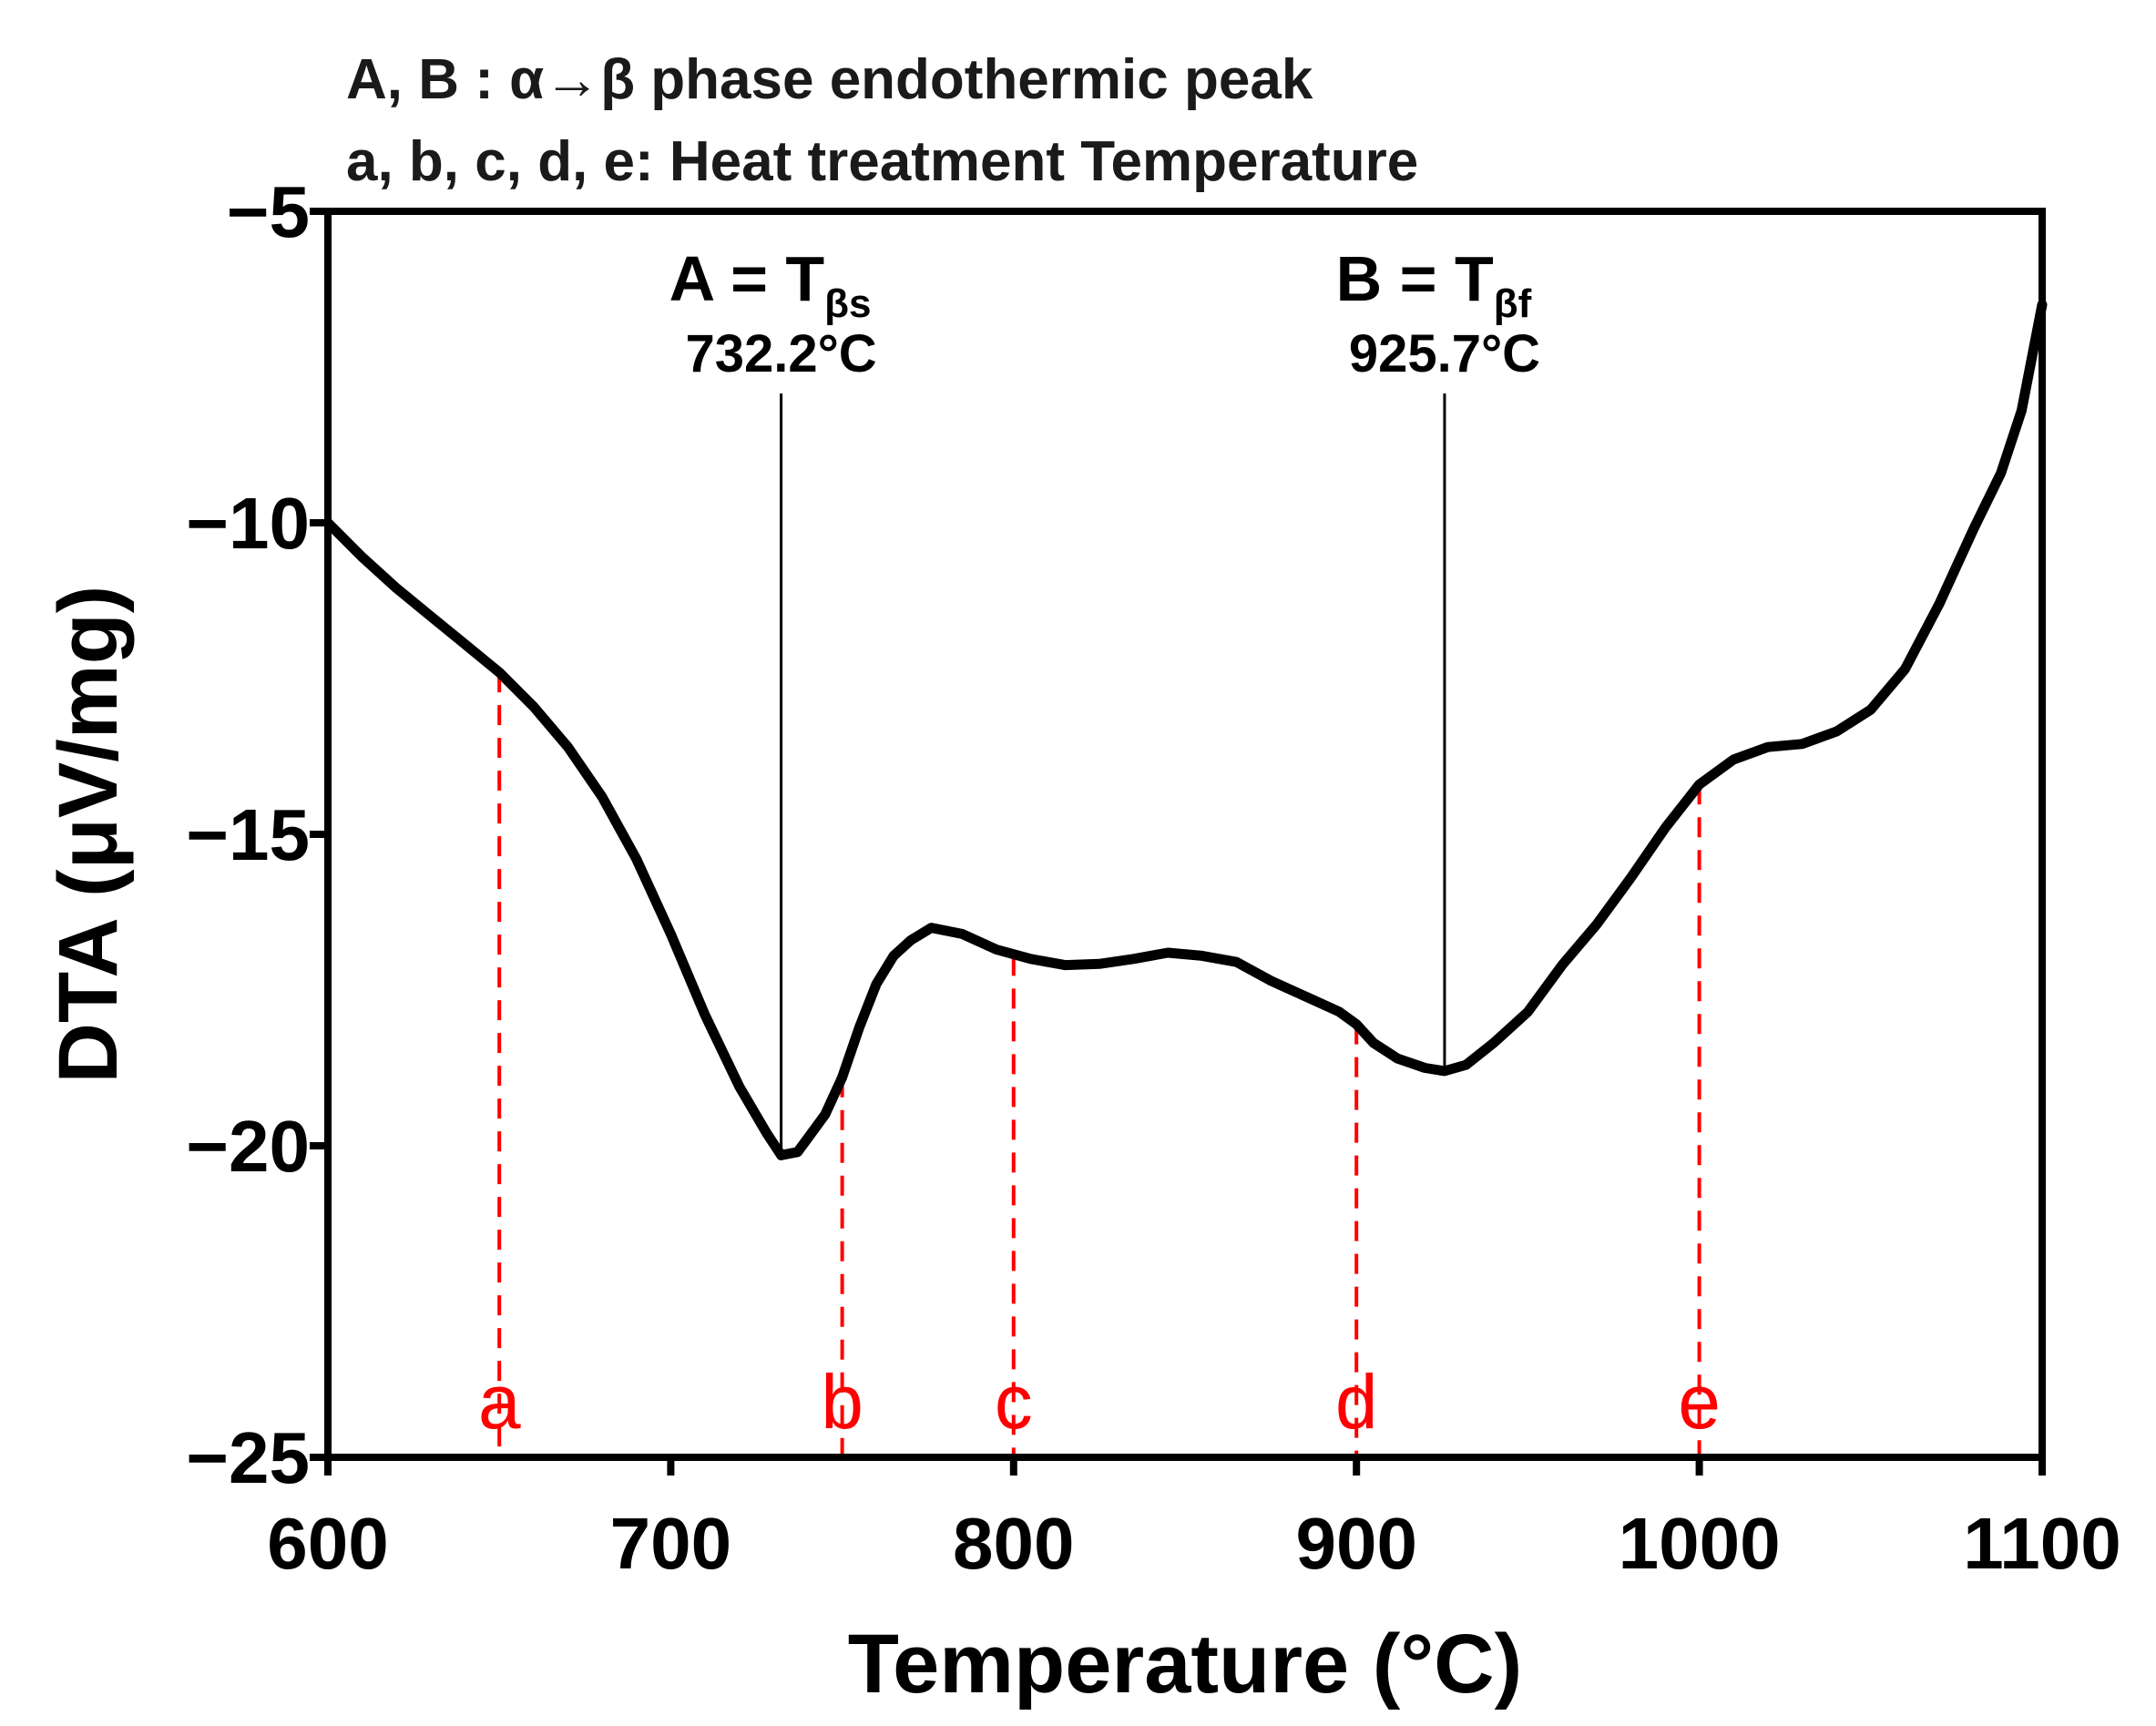 This screenshot has height=1726, width=2156. Describe the element at coordinates (248, 1147) in the screenshot. I see `y-tick-label--20: −20` at that location.